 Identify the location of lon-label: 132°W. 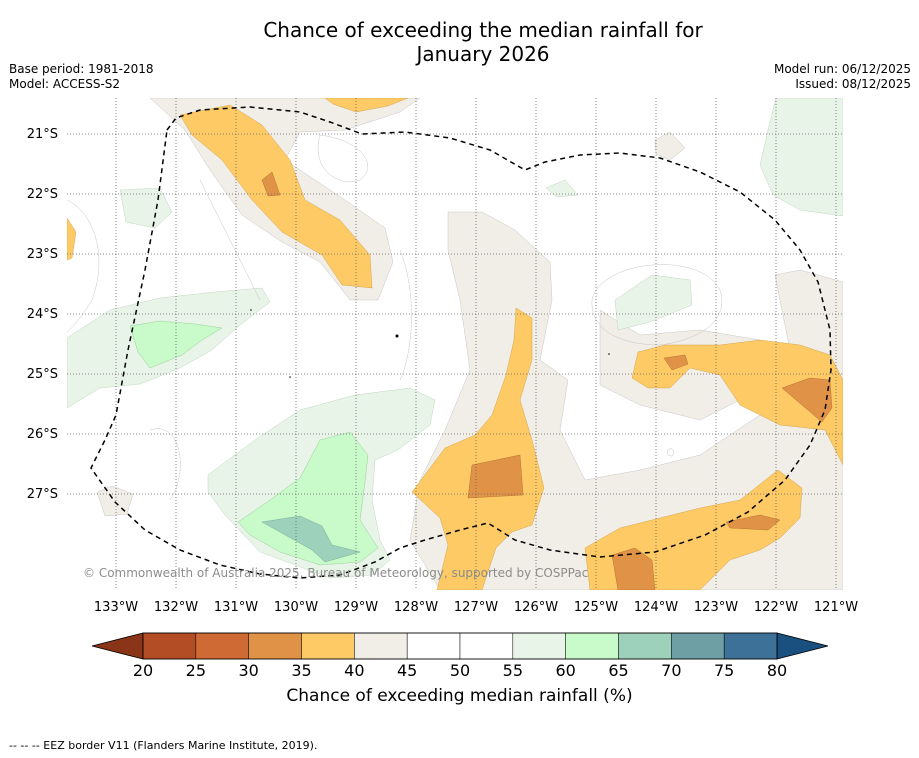
(176, 607).